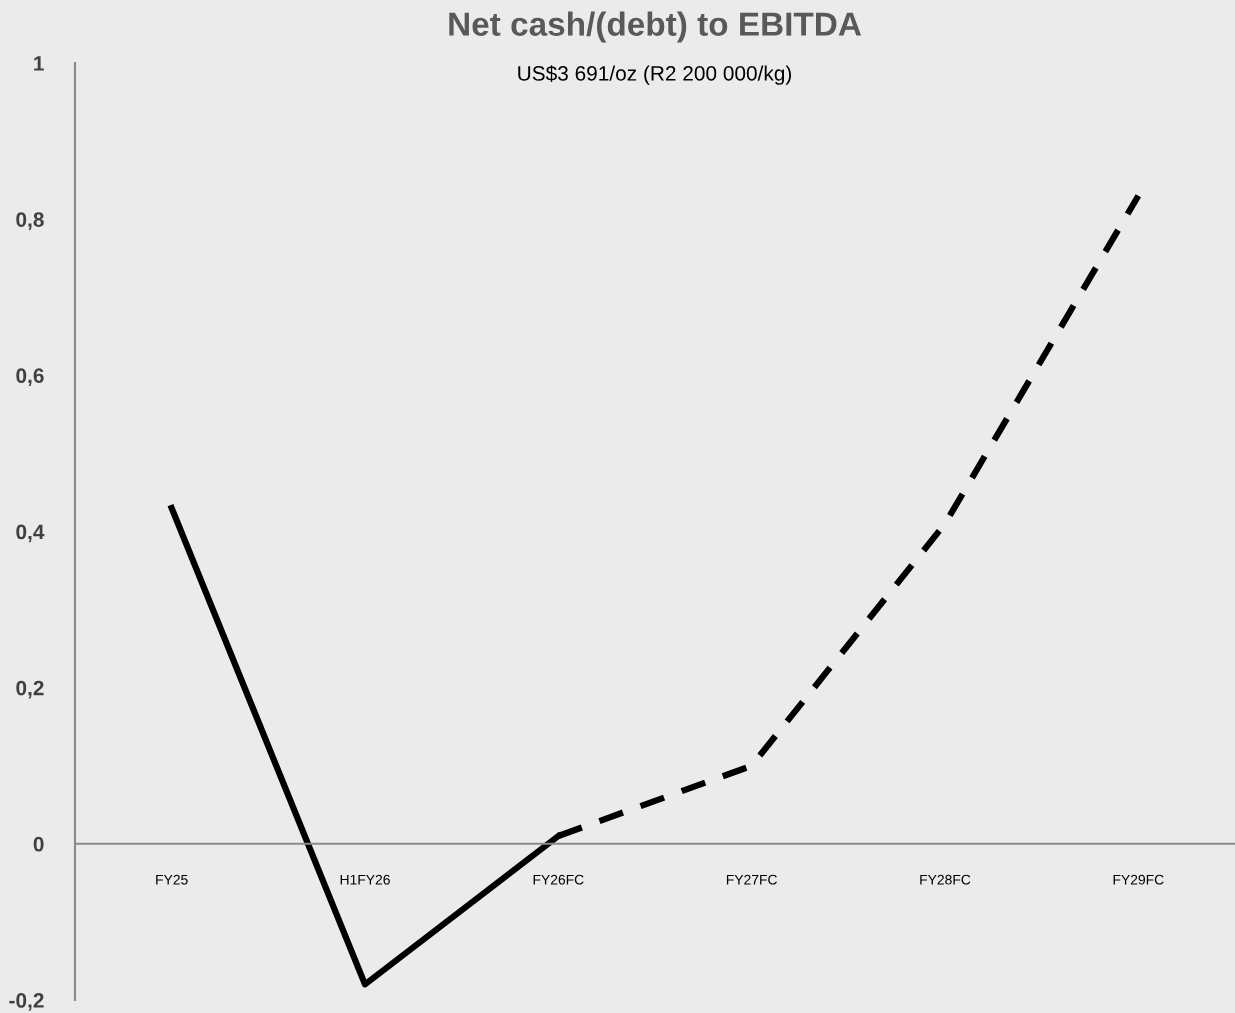 This screenshot has height=1013, width=1235. Describe the element at coordinates (558, 879) in the screenshot. I see `x-tick-label: FY26FC` at that location.